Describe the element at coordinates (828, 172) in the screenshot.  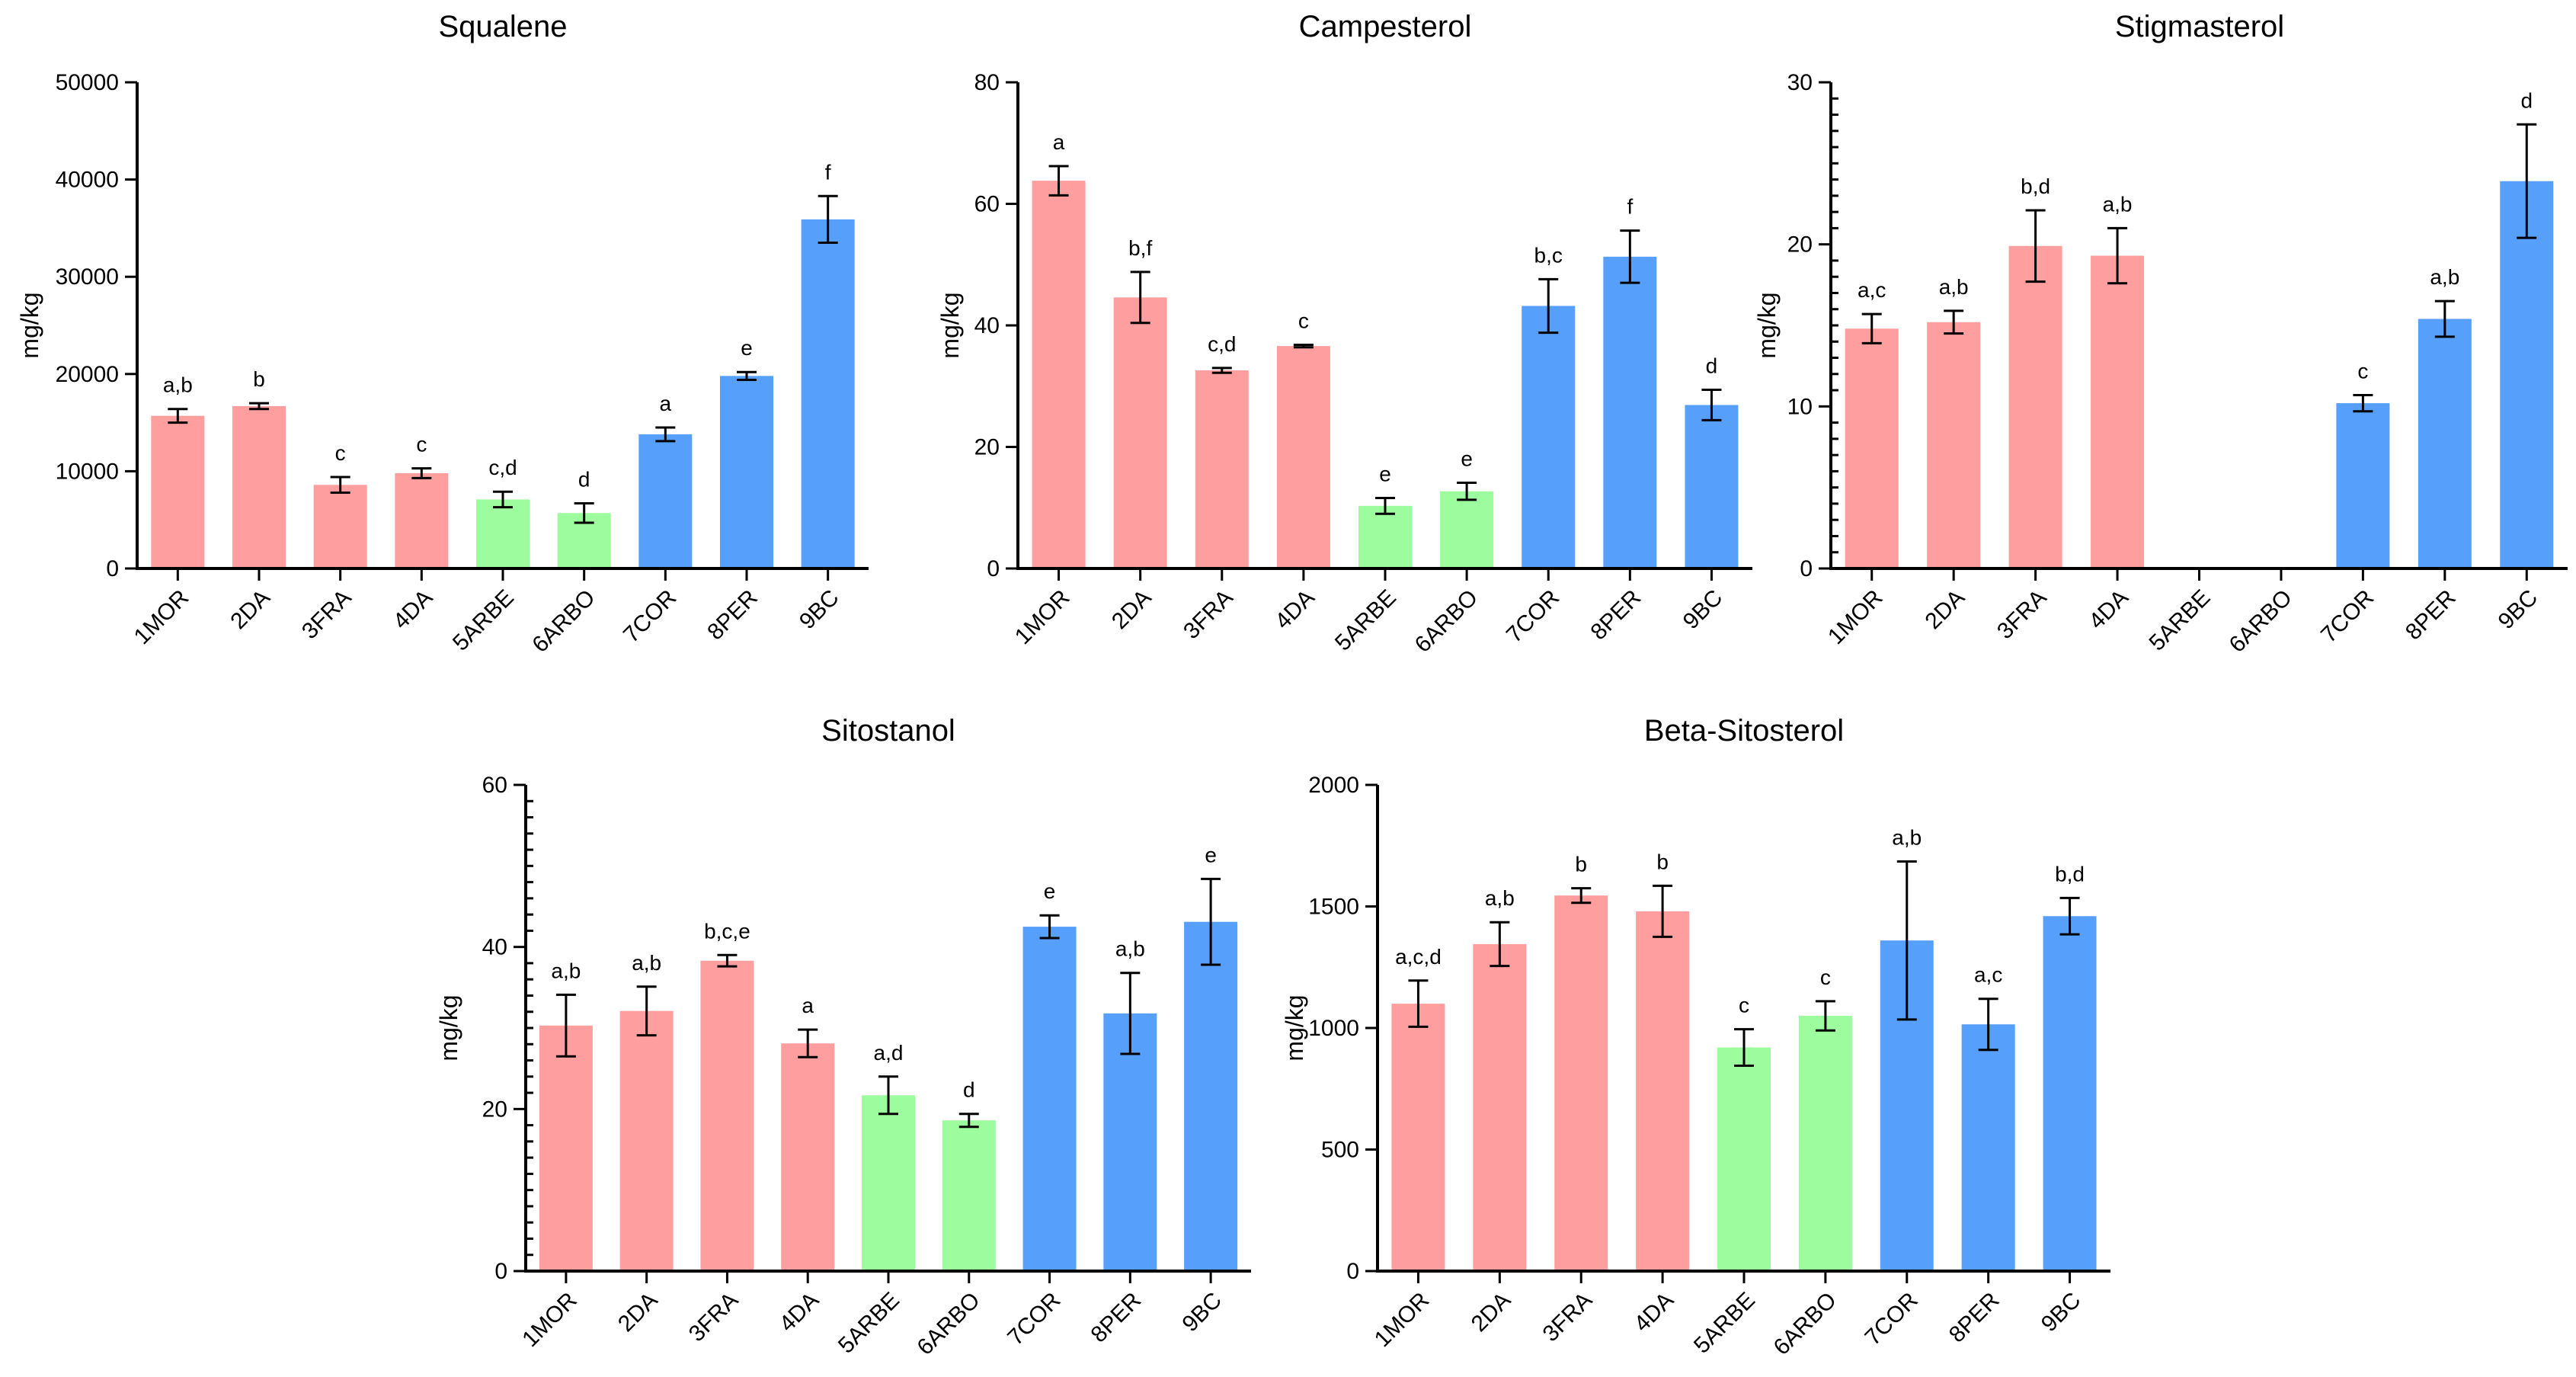
I see `significance-label: f` at that location.